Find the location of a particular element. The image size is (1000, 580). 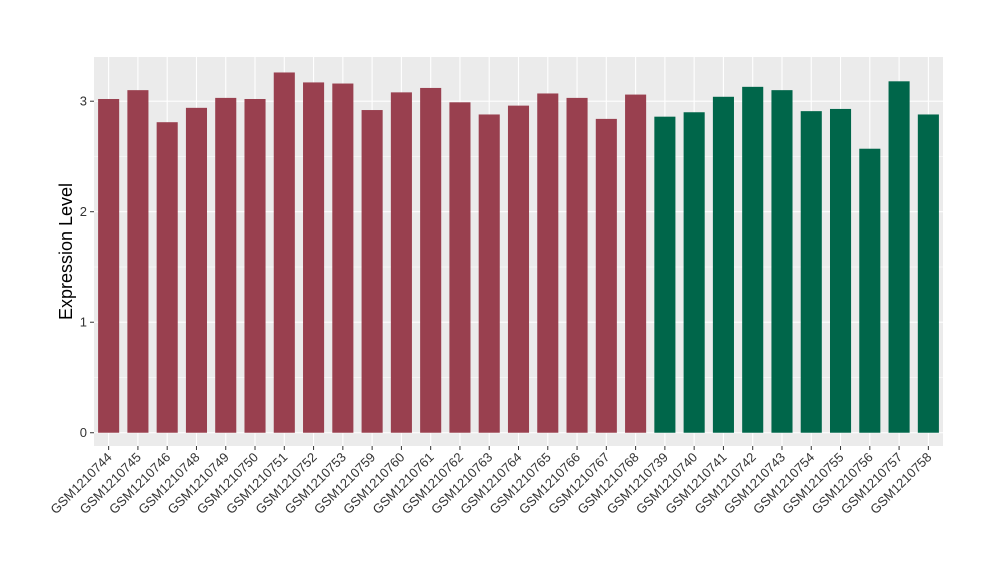

bar-GSM1210742 is located at coordinates (753, 259).